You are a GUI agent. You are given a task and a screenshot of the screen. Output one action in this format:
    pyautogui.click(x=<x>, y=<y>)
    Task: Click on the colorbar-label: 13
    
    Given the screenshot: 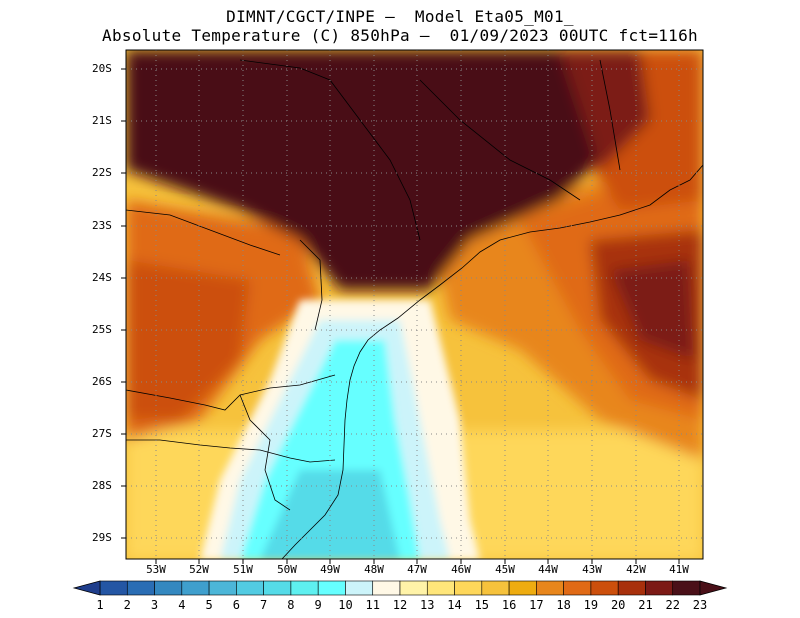 What is the action you would take?
    pyautogui.click(x=427, y=605)
    